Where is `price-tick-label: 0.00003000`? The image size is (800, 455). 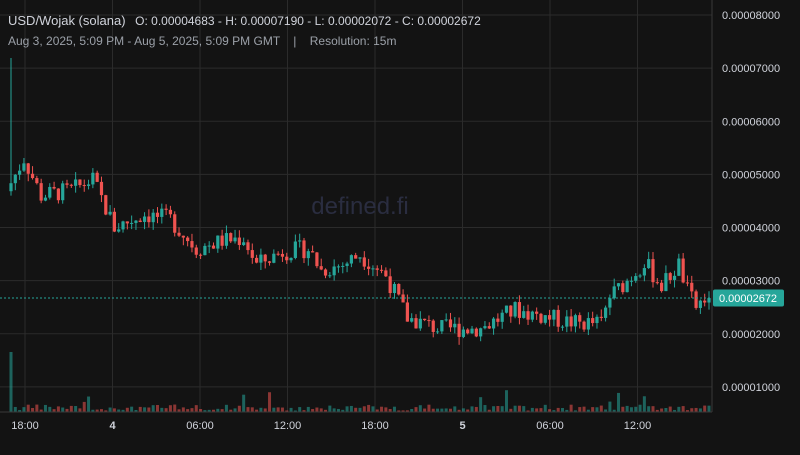
price-tick-label: 0.00003000 is located at coordinates (751, 282).